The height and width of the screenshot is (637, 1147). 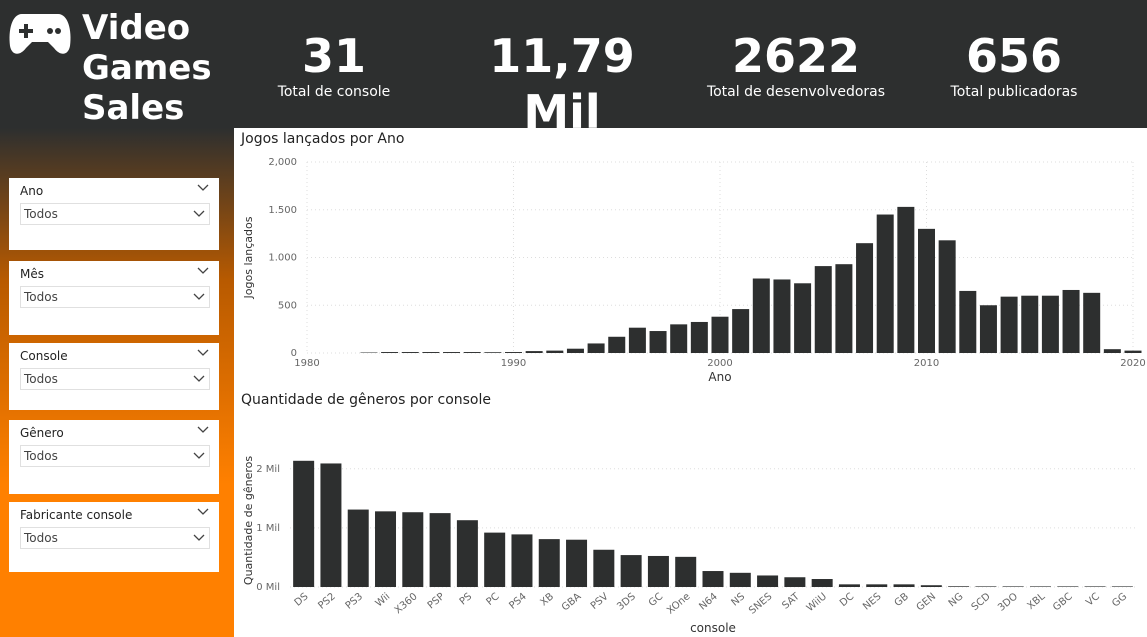 I want to click on y-axis-label: Quantidade de gêneros, so click(x=248, y=520).